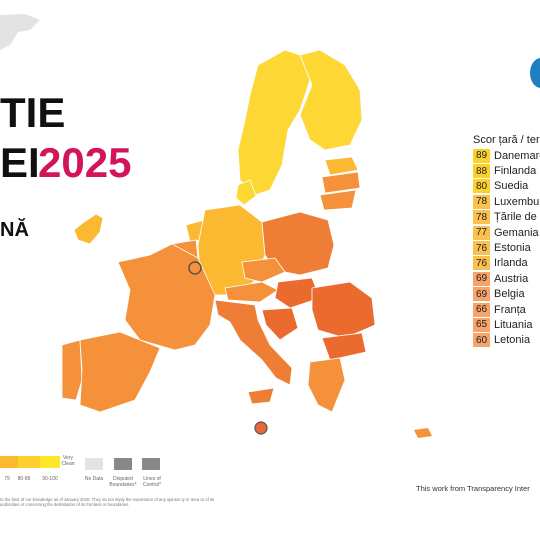 The image size is (540, 540). Describe the element at coordinates (123, 482) in the screenshot. I see `legend-disputed-label: Disputed Boundaries*` at that location.